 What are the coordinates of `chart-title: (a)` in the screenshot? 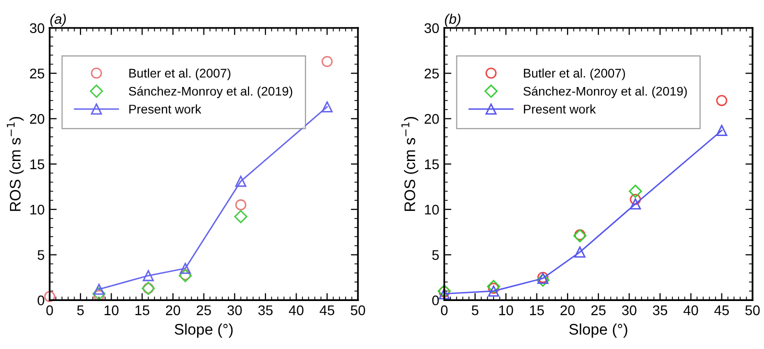 It's located at (58, 20).